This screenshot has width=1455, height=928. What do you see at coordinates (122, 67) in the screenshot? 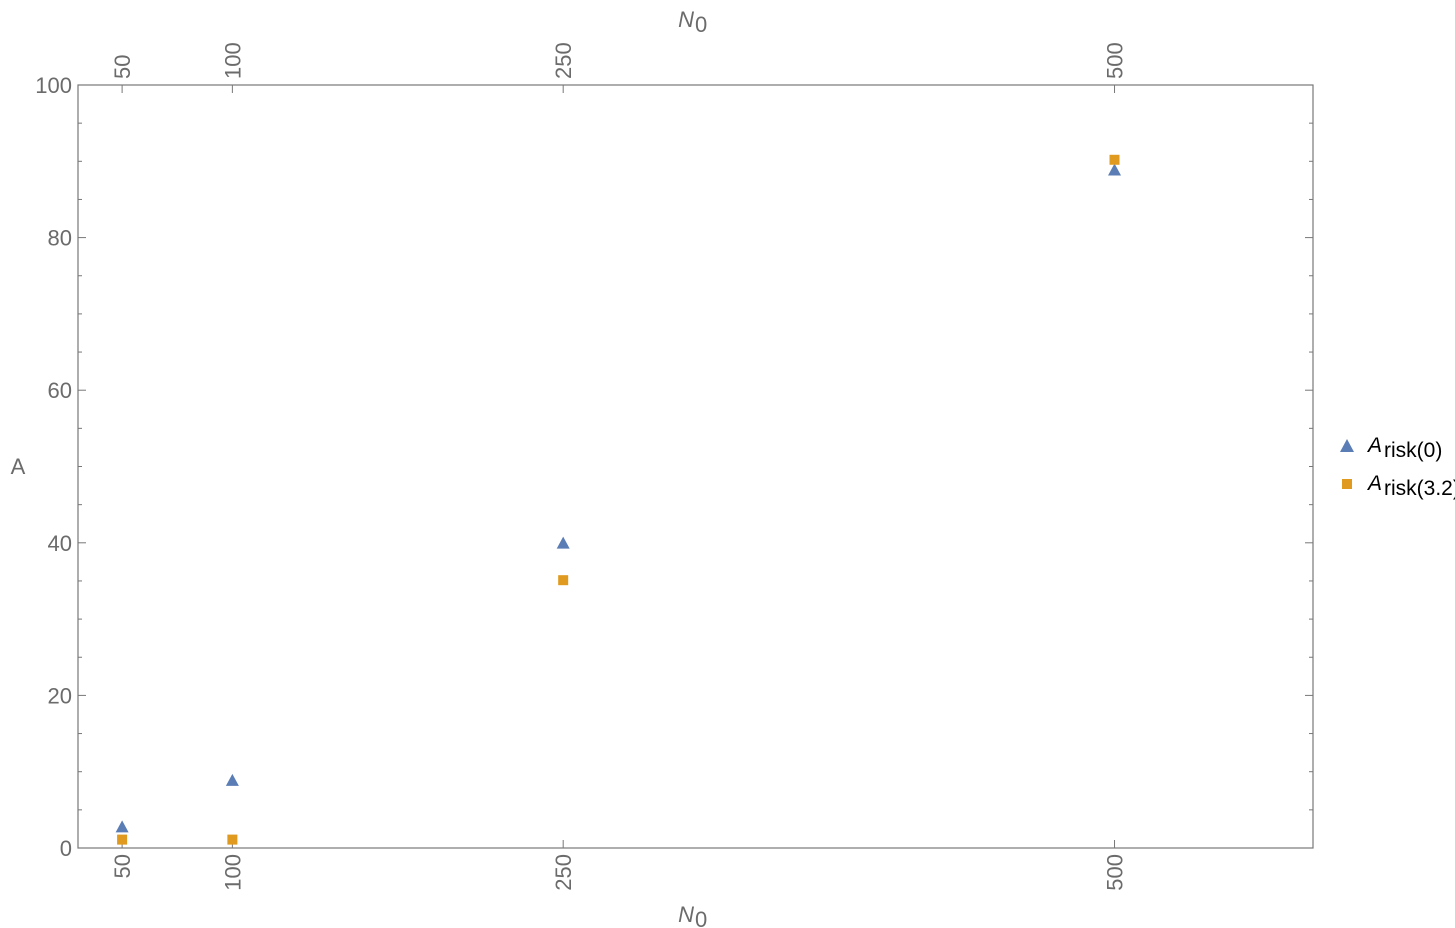
I see `x-tick-label-top: 50` at bounding box center [122, 67].